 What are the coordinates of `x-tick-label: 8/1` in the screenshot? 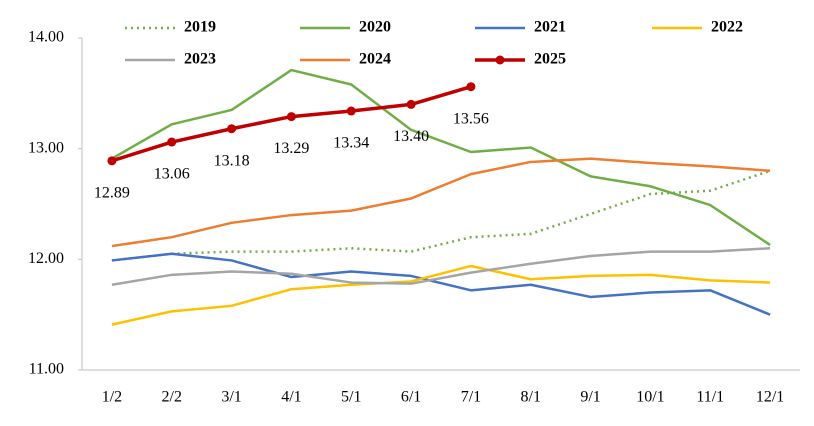 It's located at (531, 397).